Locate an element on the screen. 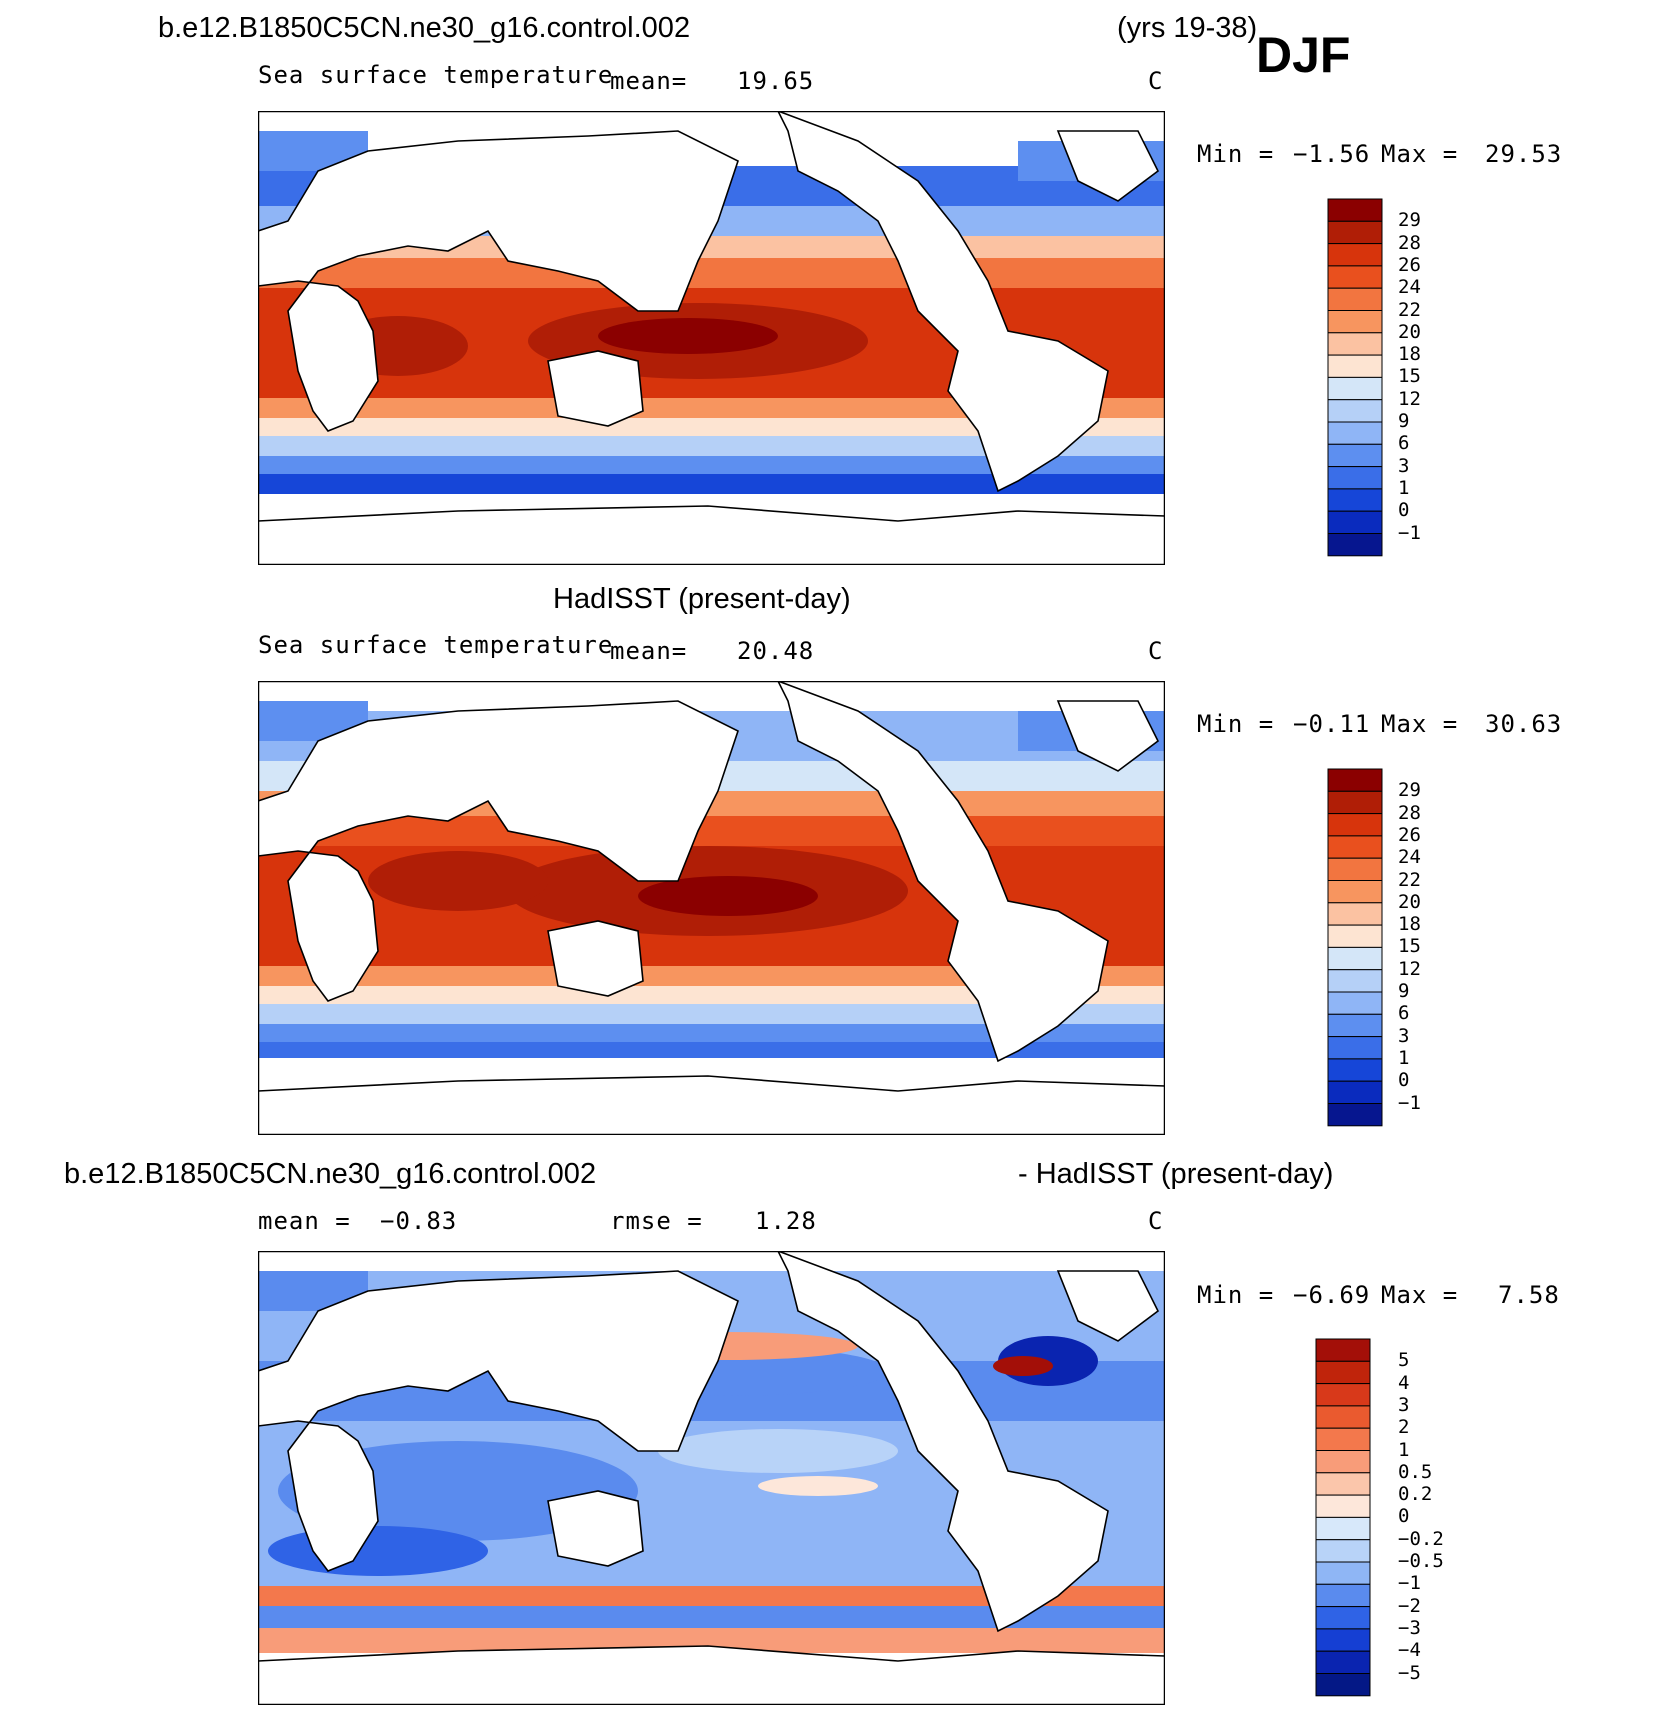 The height and width of the screenshot is (1725, 1672). colorbar-tick-label: 28 is located at coordinates (1409, 242).